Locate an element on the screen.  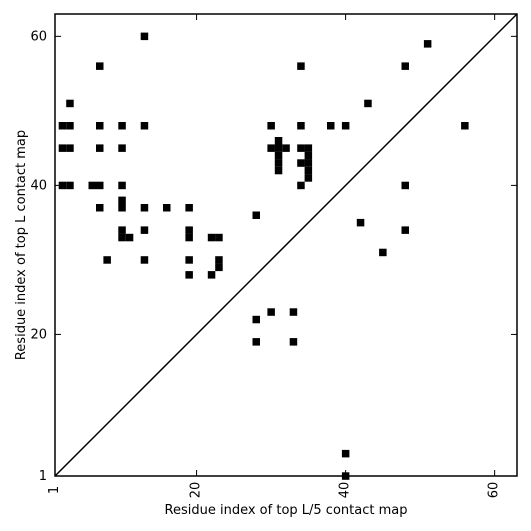
x-tick-label: 60 is located at coordinates (493, 490).